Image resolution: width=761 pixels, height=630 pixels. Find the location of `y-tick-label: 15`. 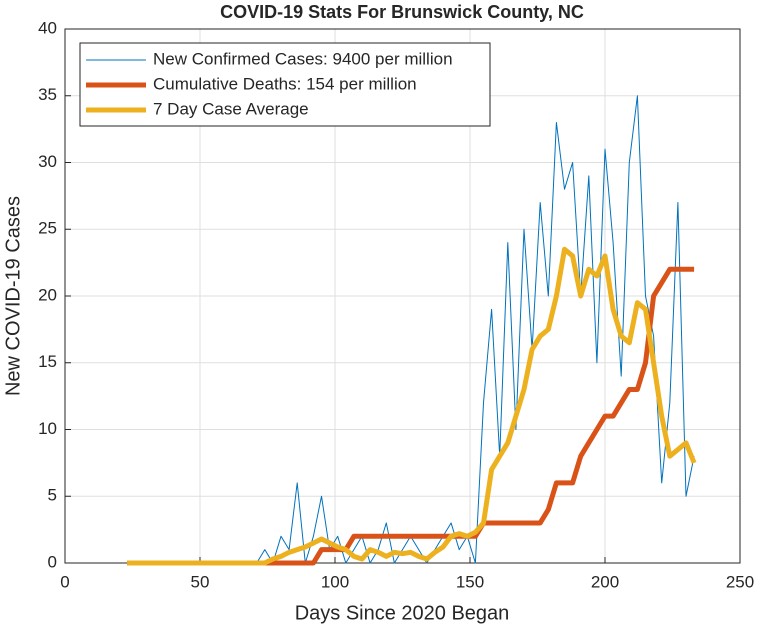

y-tick-label: 15 is located at coordinates (47, 361).